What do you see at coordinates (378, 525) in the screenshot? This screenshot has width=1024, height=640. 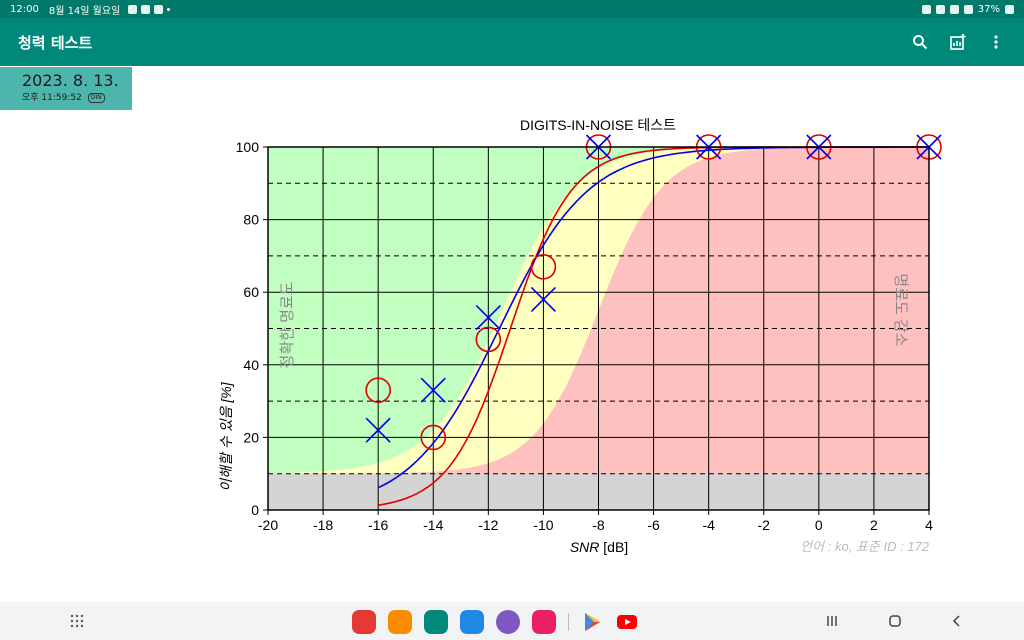 I see `x-tick-label: -16` at bounding box center [378, 525].